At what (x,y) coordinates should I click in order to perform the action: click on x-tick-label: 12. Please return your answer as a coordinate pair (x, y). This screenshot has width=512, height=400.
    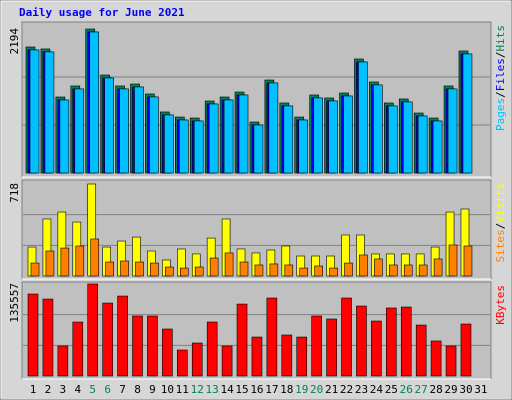
    Looking at the image, I should click on (197, 389).